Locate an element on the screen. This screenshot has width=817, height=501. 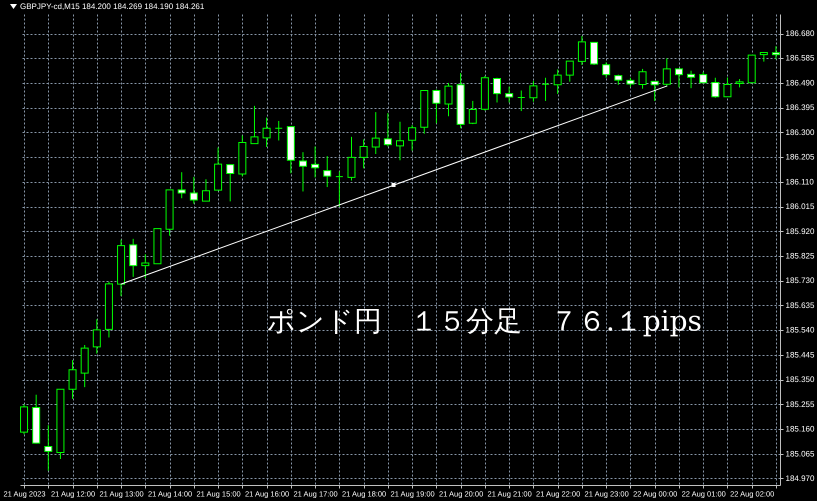
y-tick-label: 186.585 is located at coordinates (800, 58).